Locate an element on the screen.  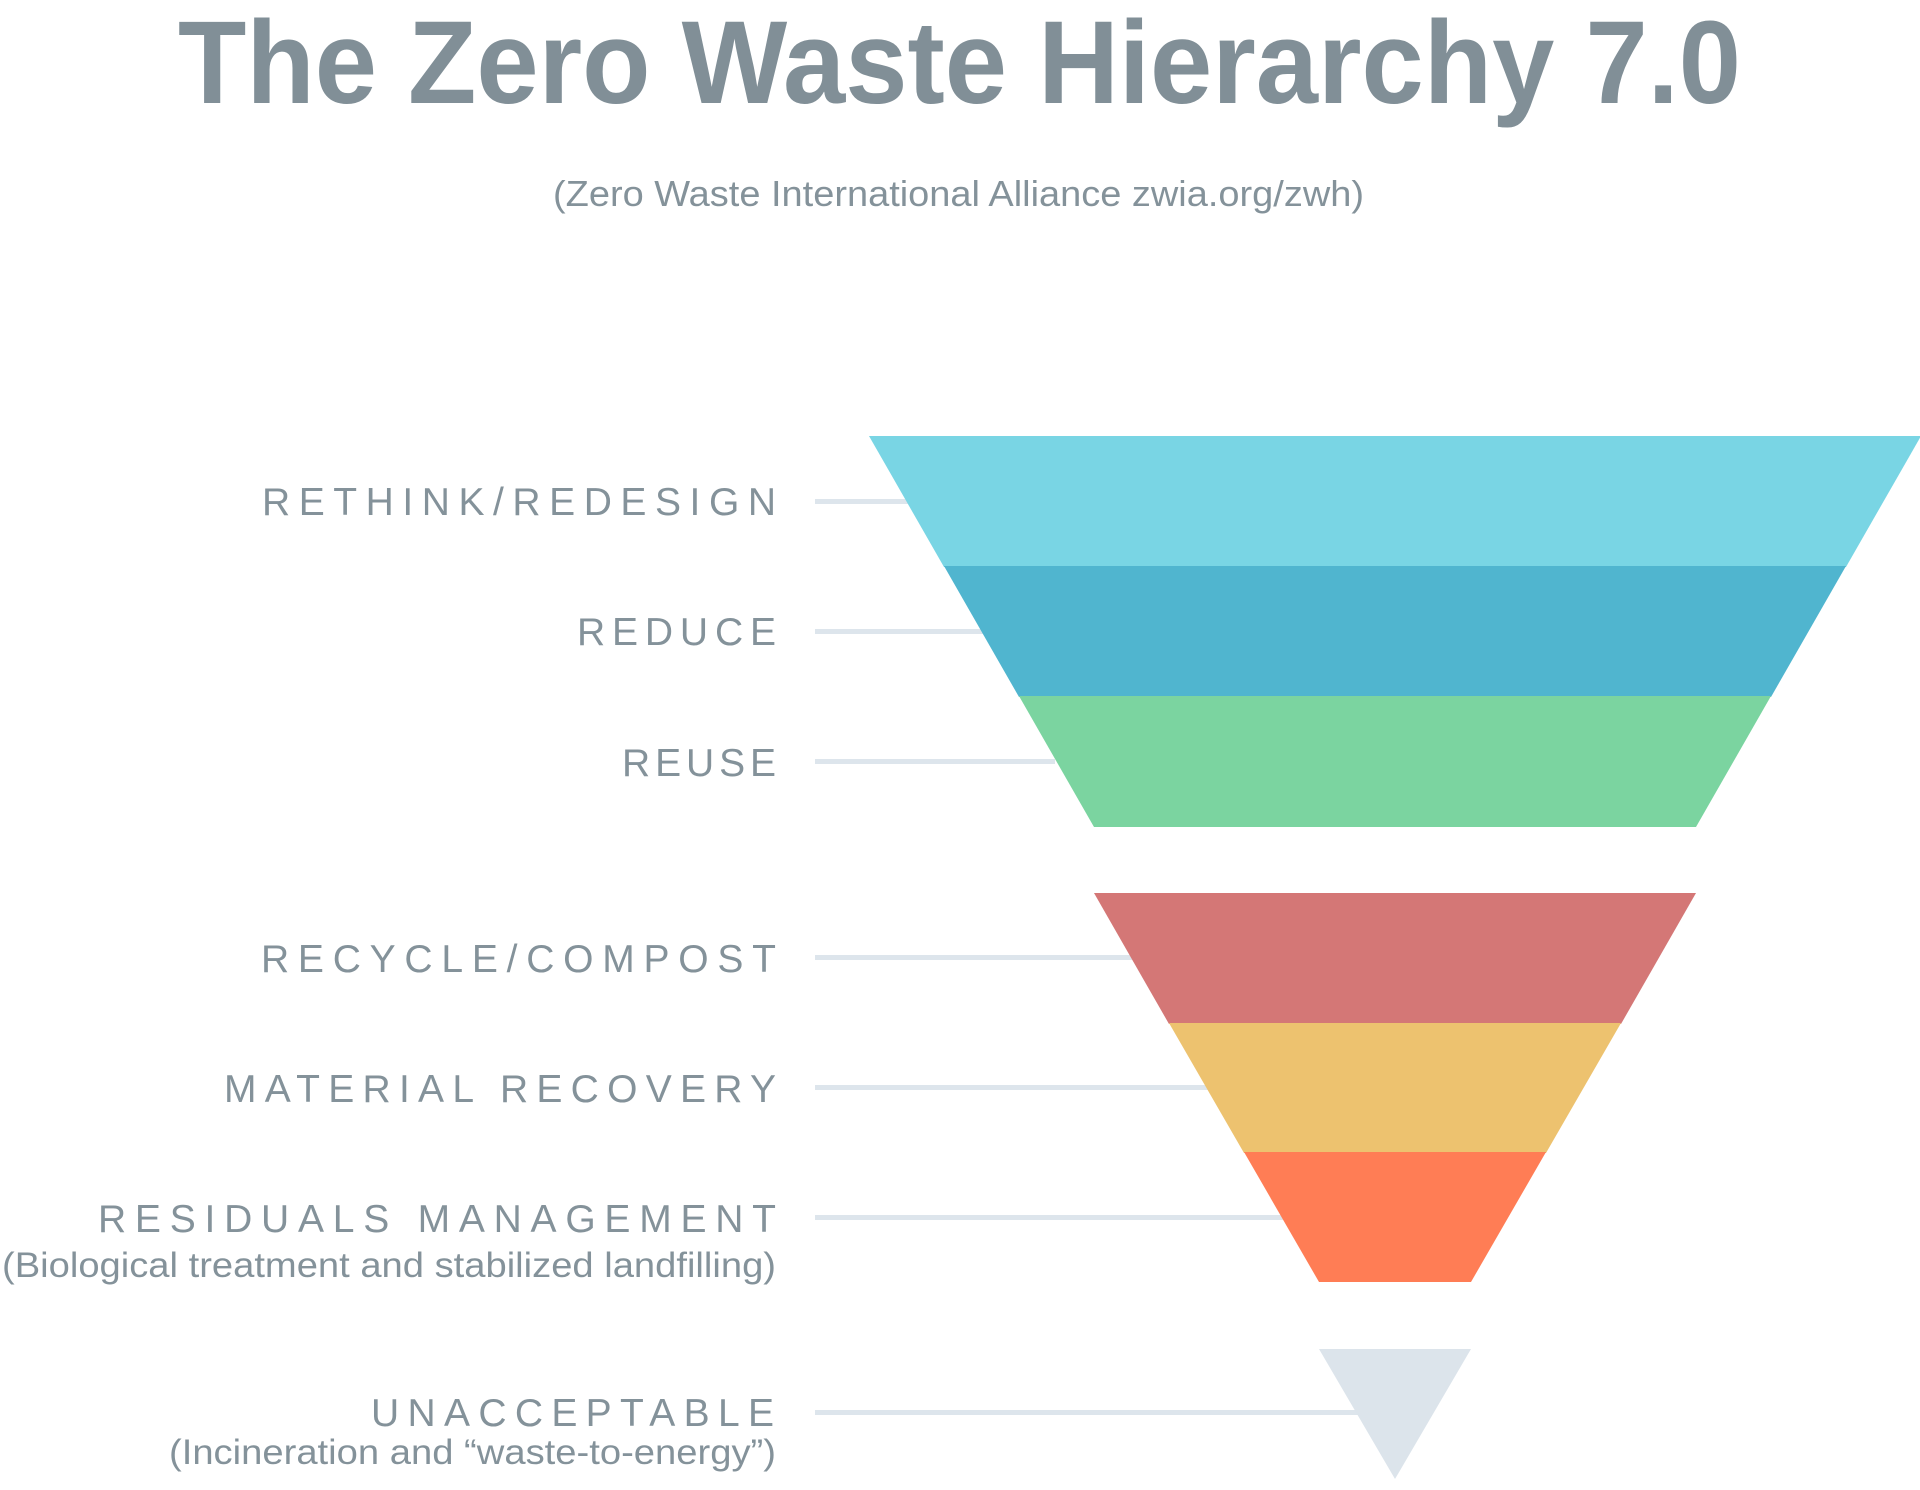
tier-band-reuse is located at coordinates (1395, 761).